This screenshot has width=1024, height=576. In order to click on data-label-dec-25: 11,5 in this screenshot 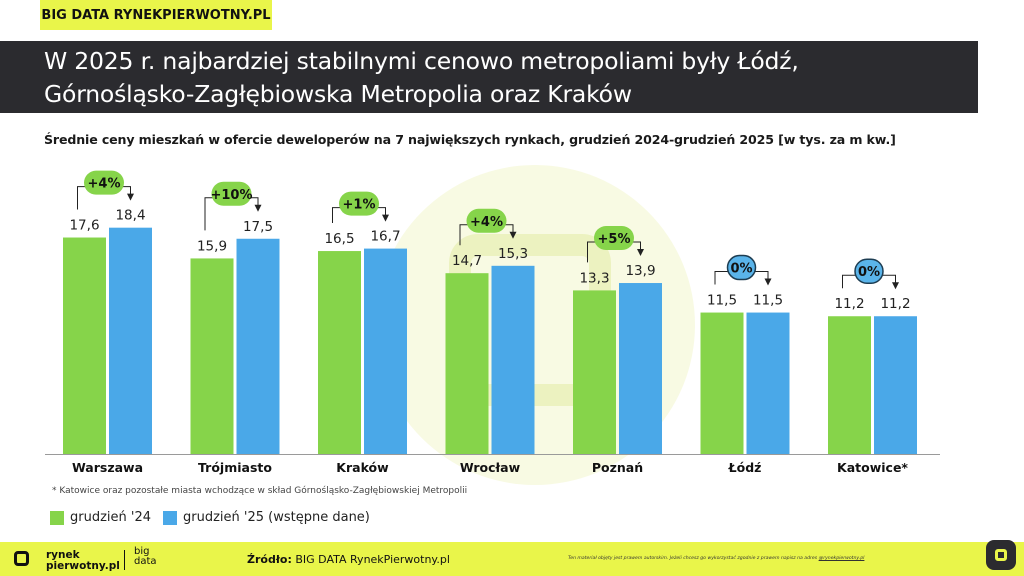, I will do `click(768, 301)`.